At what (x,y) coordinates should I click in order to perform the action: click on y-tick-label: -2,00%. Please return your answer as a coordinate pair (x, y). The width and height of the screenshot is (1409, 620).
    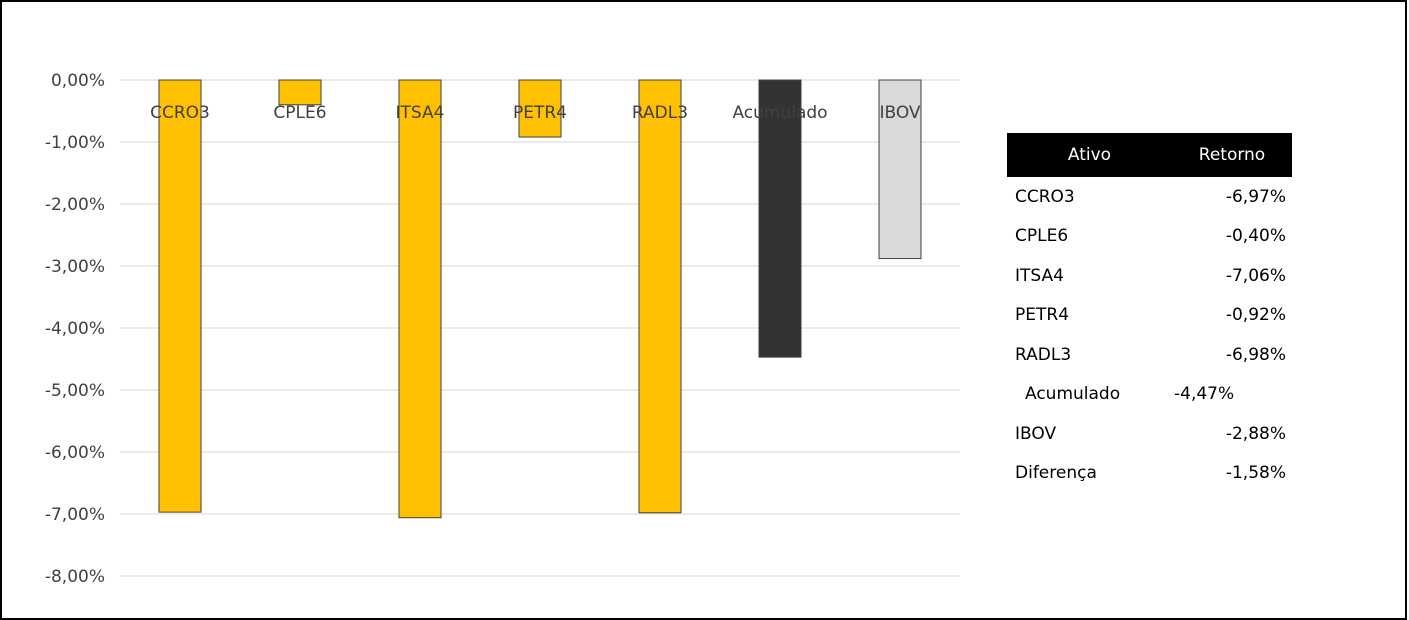
    Looking at the image, I should click on (75, 205).